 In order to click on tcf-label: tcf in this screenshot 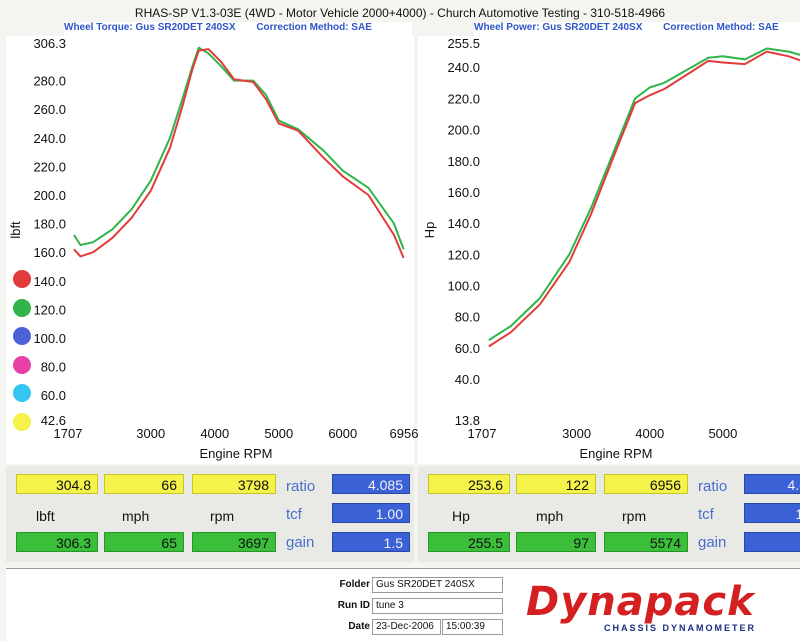, I will do `click(294, 514)`.